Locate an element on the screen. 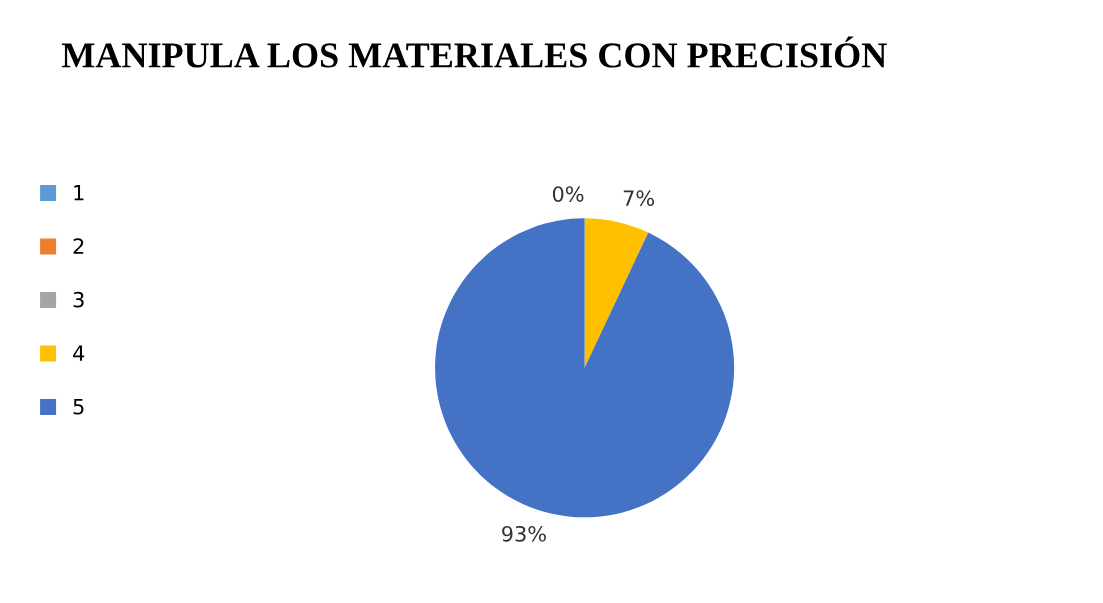 Image resolution: width=1103 pixels, height=603 pixels. data-label: 7% is located at coordinates (639, 198).